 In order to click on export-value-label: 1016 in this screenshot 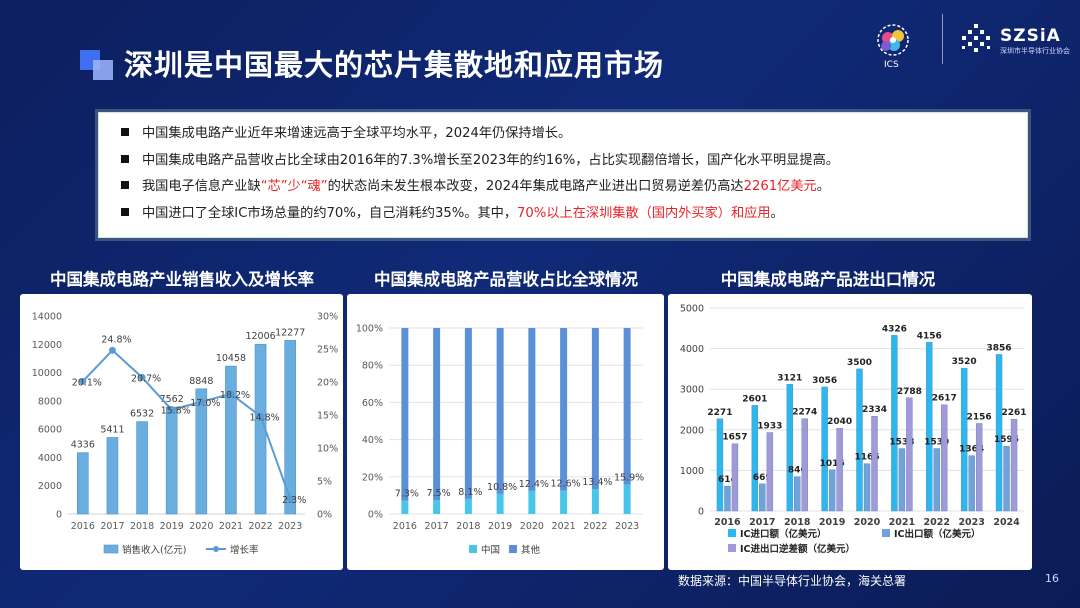, I will do `click(832, 464)`.